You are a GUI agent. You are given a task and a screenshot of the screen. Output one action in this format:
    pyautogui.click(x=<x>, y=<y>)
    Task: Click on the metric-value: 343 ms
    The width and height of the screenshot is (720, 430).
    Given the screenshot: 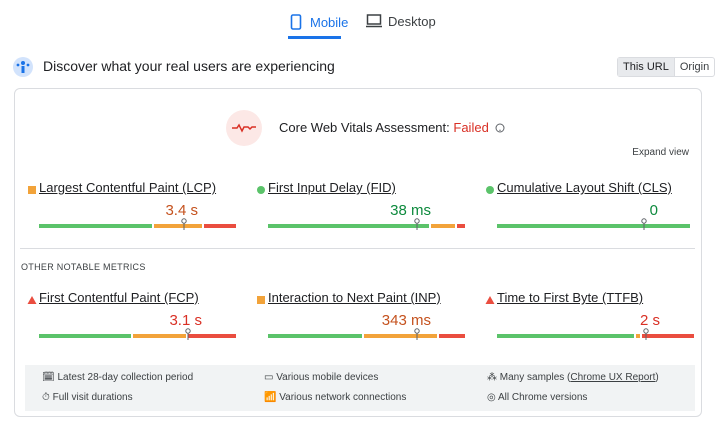 What is the action you would take?
    pyautogui.click(x=406, y=320)
    